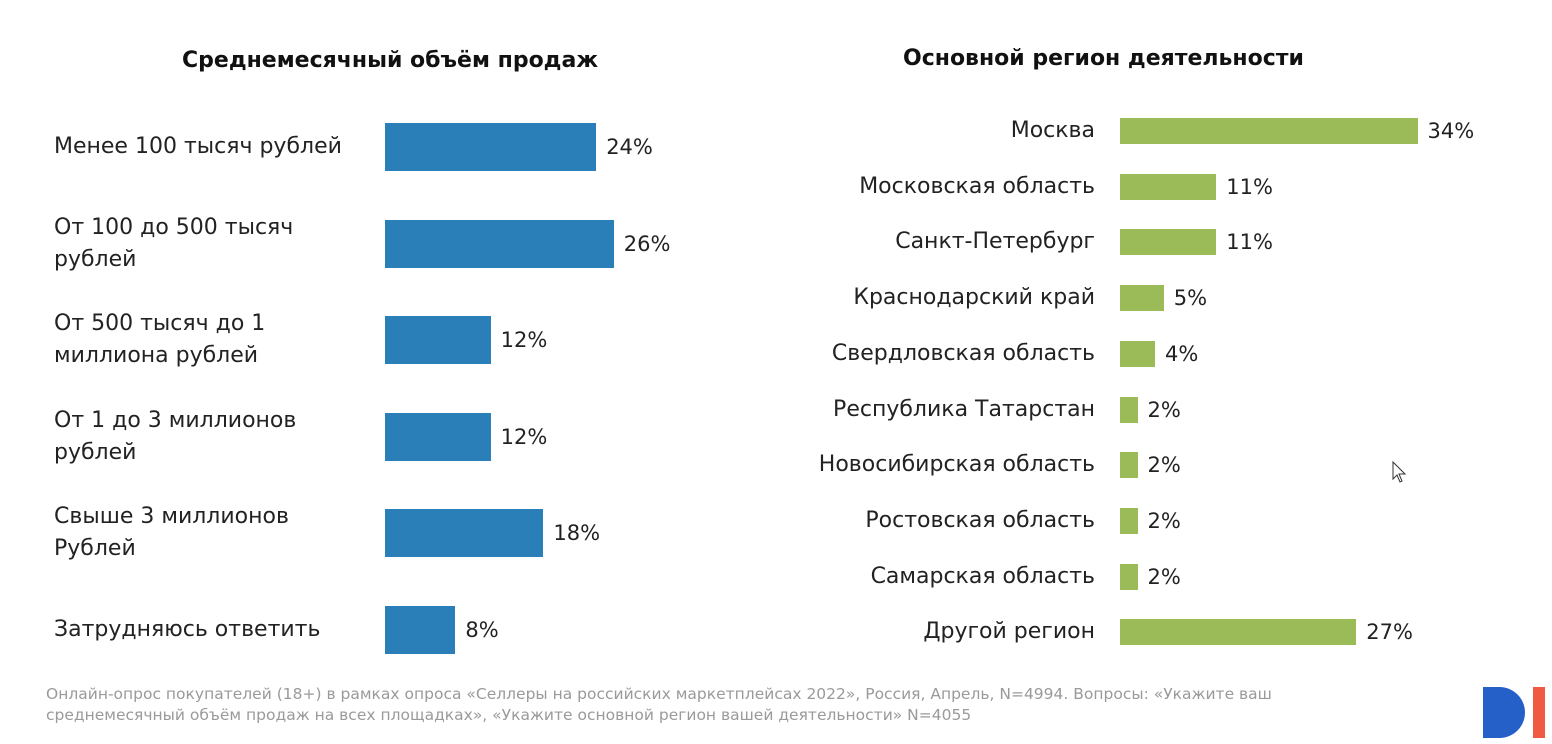  Describe the element at coordinates (482, 630) in the screenshot. I see `data-label: 8%` at that location.